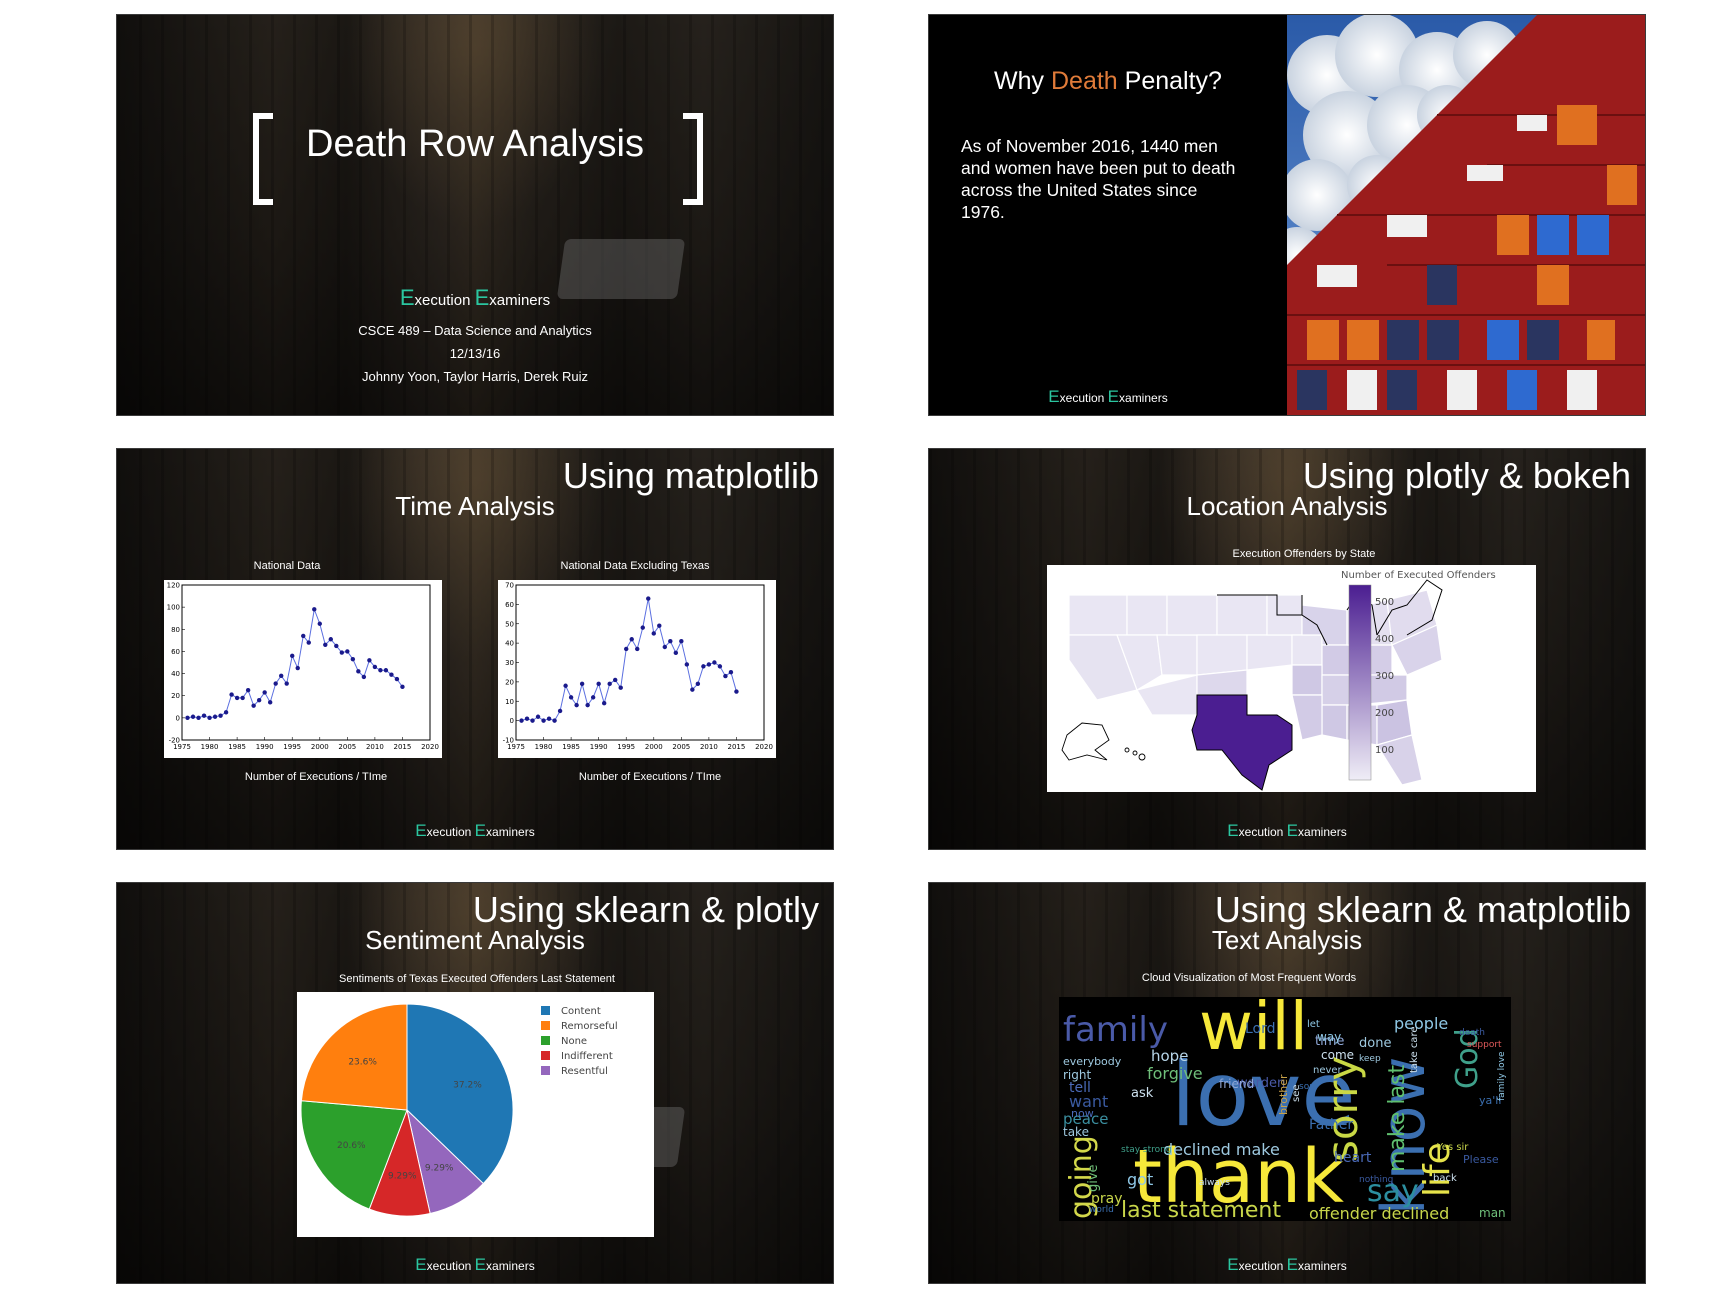 The height and width of the screenshot is (1296, 1728). I want to click on pie-slice-label: 37.2%, so click(467, 1085).